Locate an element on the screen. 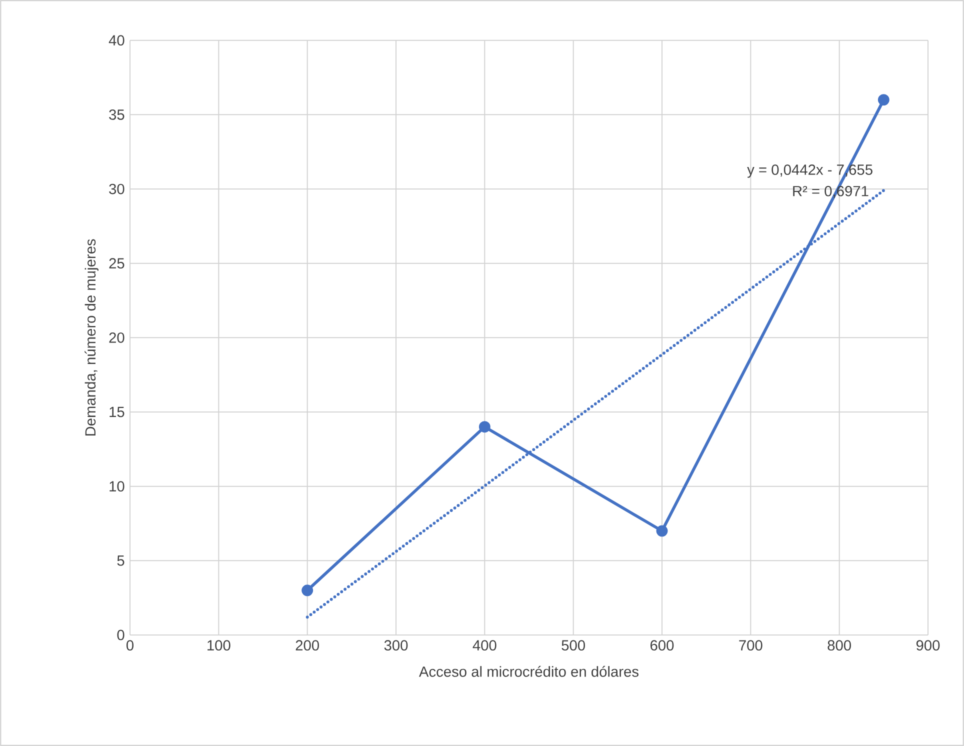 The image size is (964, 746). y-tick-label: 5 is located at coordinates (120, 561).